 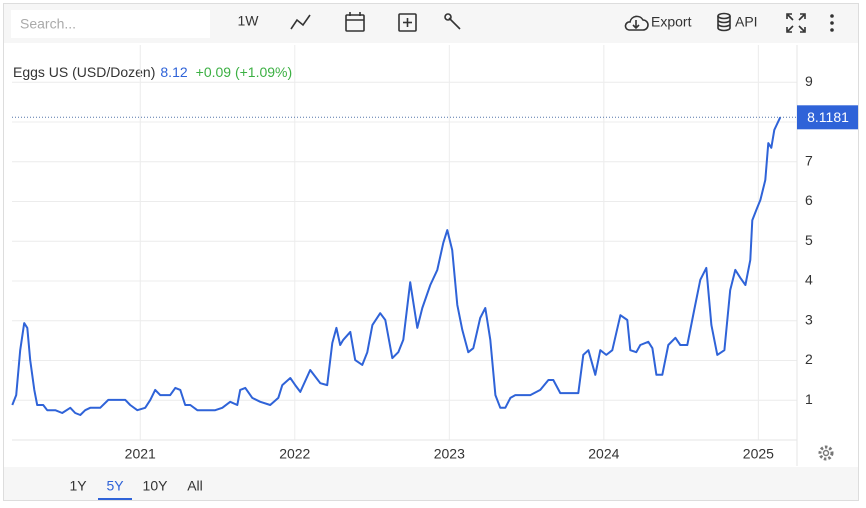 I want to click on calendar-icon, so click(x=355, y=22).